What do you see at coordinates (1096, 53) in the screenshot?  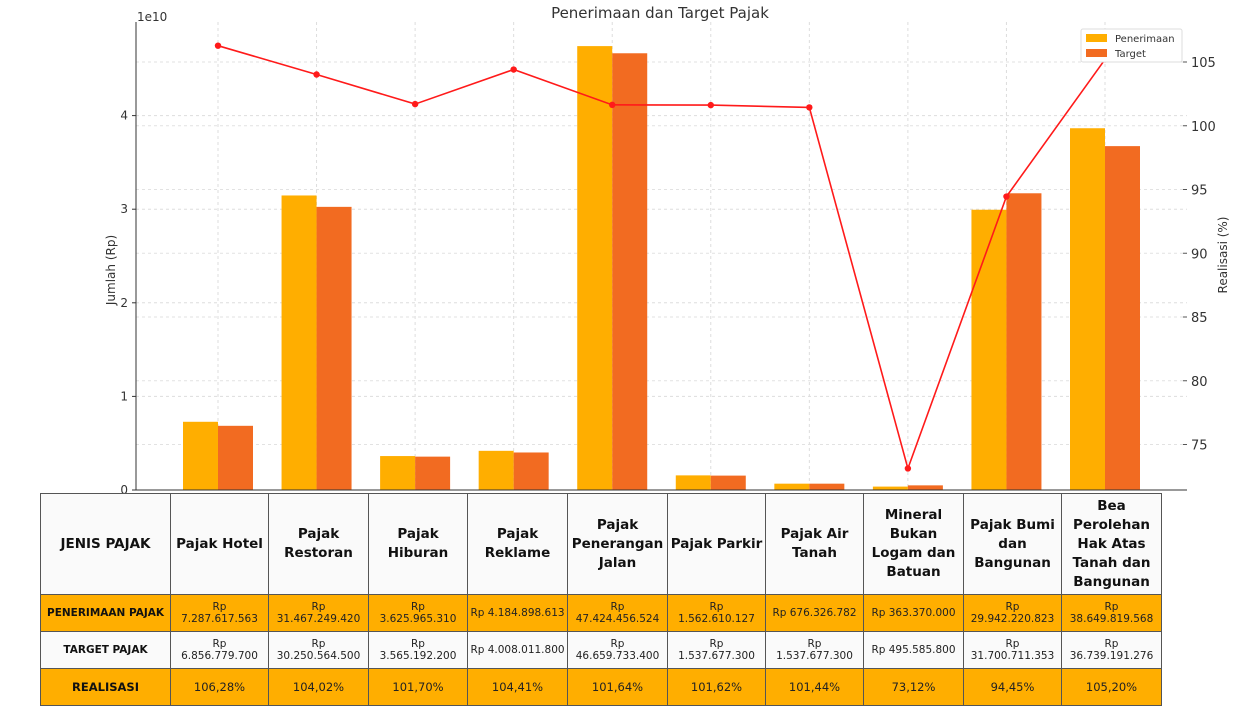 I see `legend-swatch-target` at bounding box center [1096, 53].